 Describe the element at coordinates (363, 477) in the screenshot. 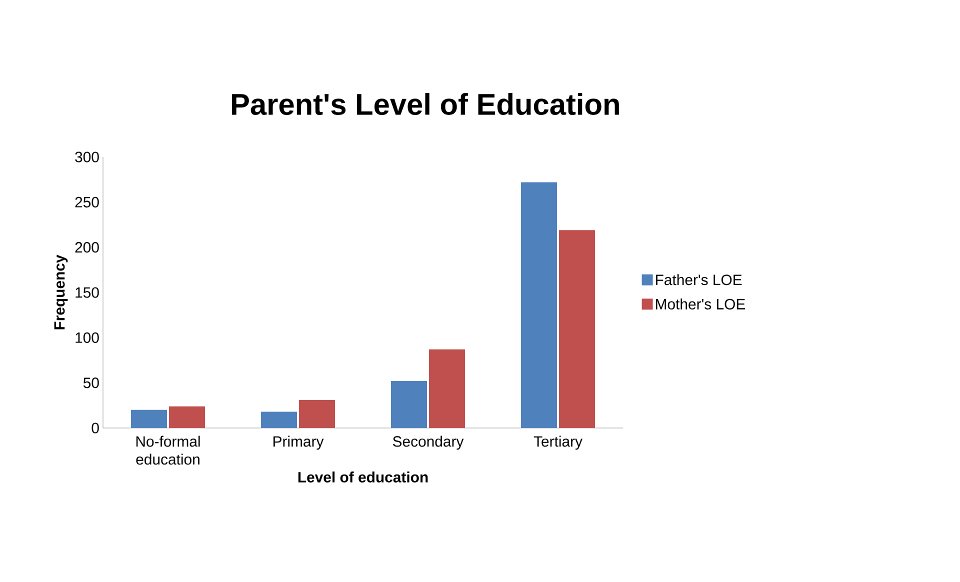

I see `x-axis-title: Level of education` at that location.